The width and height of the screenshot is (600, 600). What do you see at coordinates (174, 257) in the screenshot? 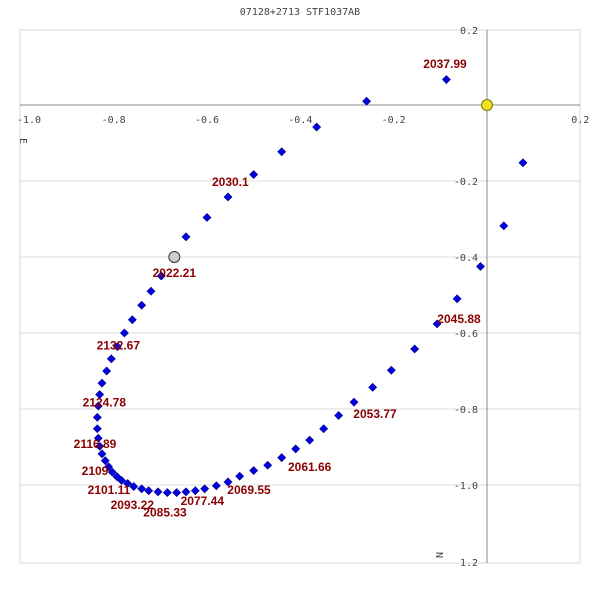
I see `marked-point` at bounding box center [174, 257].